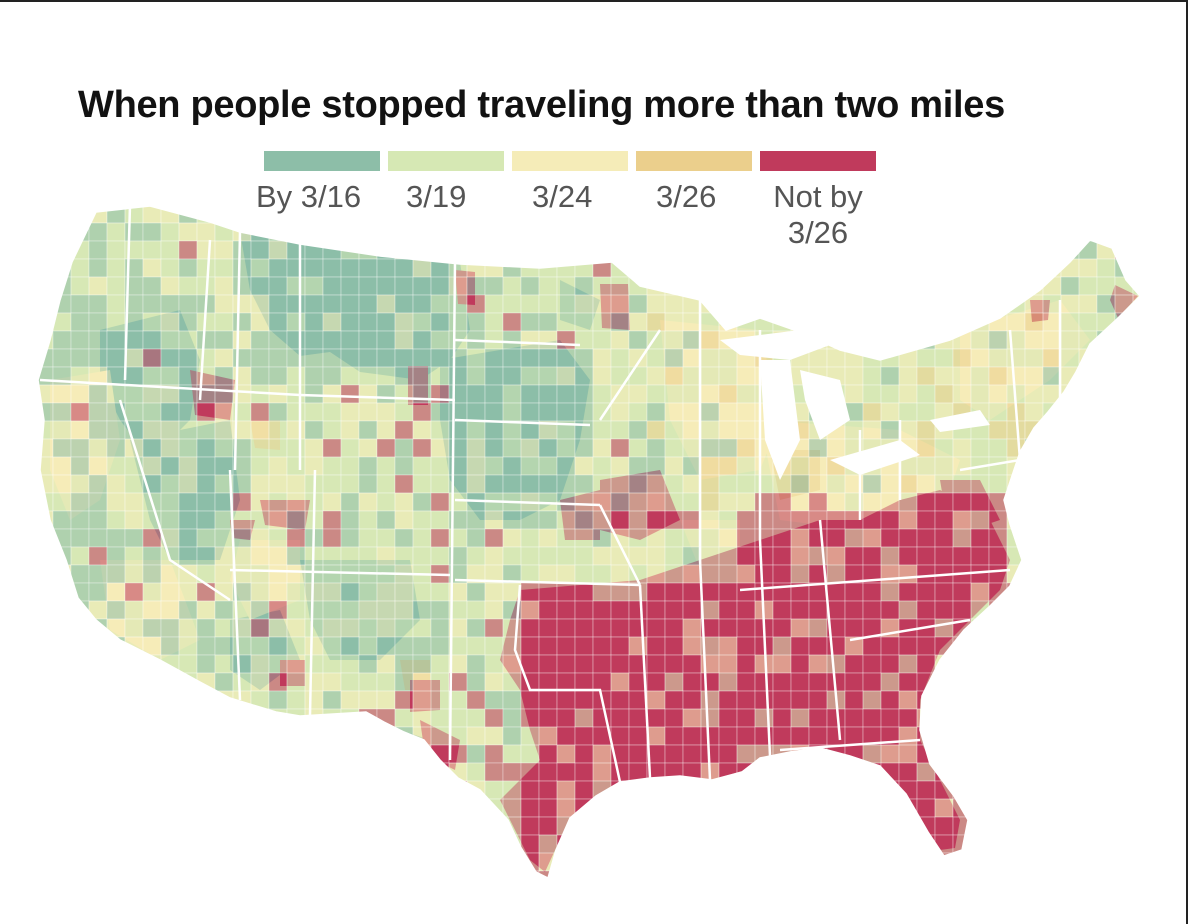 The image size is (1200, 924). I want to click on state-border, so click(340, 572).